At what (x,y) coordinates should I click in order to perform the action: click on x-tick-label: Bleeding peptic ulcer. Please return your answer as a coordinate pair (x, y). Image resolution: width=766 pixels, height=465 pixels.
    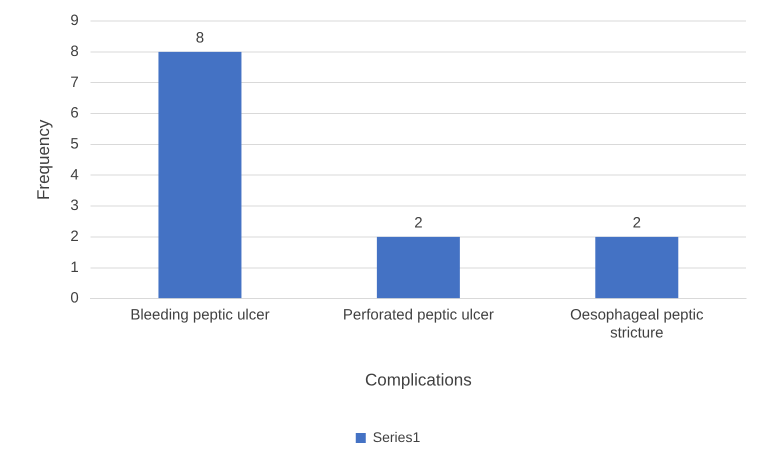
    Looking at the image, I should click on (200, 315).